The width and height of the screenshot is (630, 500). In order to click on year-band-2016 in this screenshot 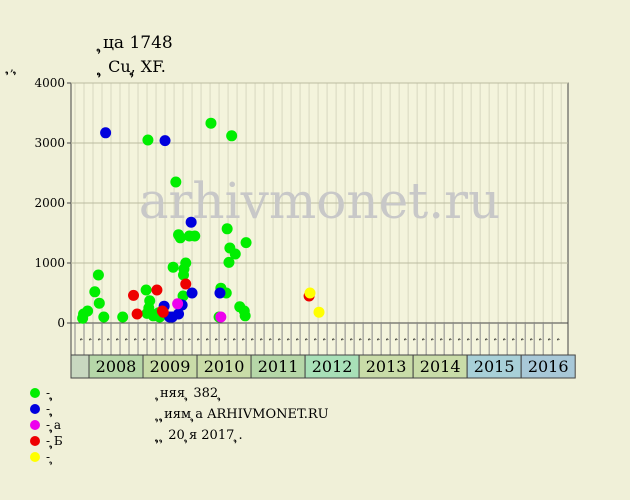, I will do `click(548, 366)`.